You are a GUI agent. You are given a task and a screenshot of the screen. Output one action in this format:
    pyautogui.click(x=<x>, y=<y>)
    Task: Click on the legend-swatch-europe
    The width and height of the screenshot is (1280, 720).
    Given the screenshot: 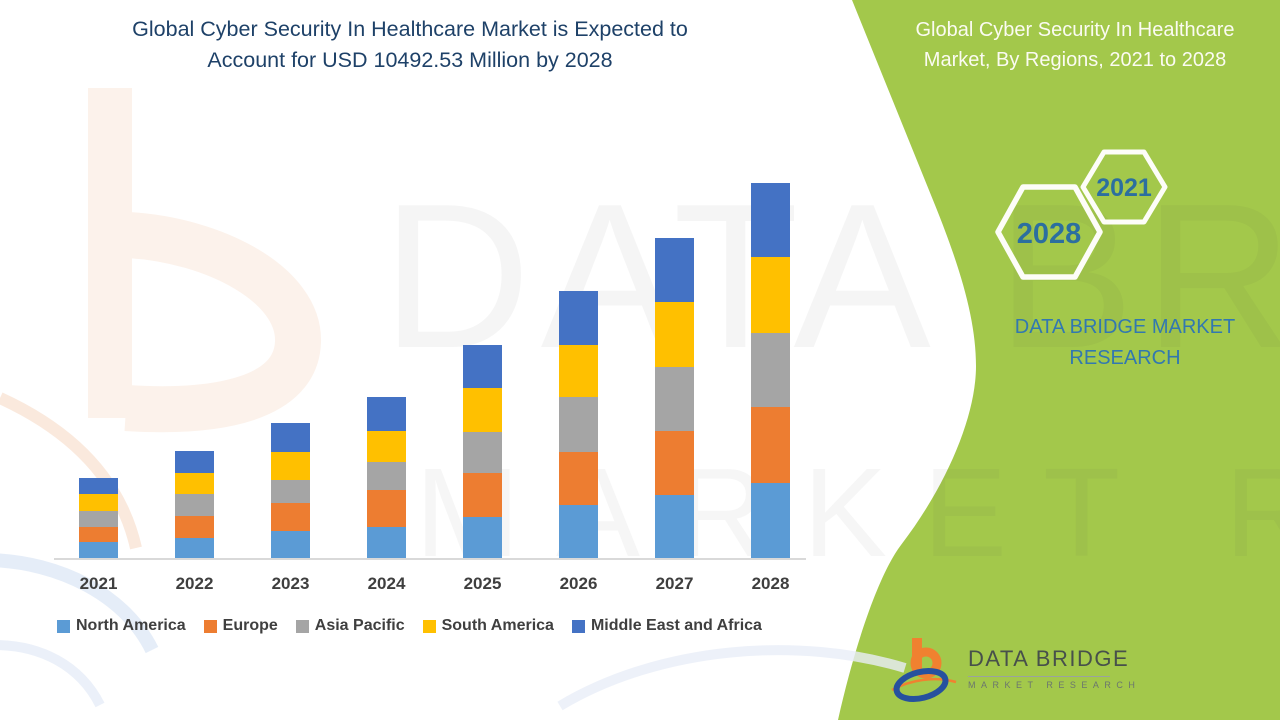 What is the action you would take?
    pyautogui.click(x=210, y=626)
    